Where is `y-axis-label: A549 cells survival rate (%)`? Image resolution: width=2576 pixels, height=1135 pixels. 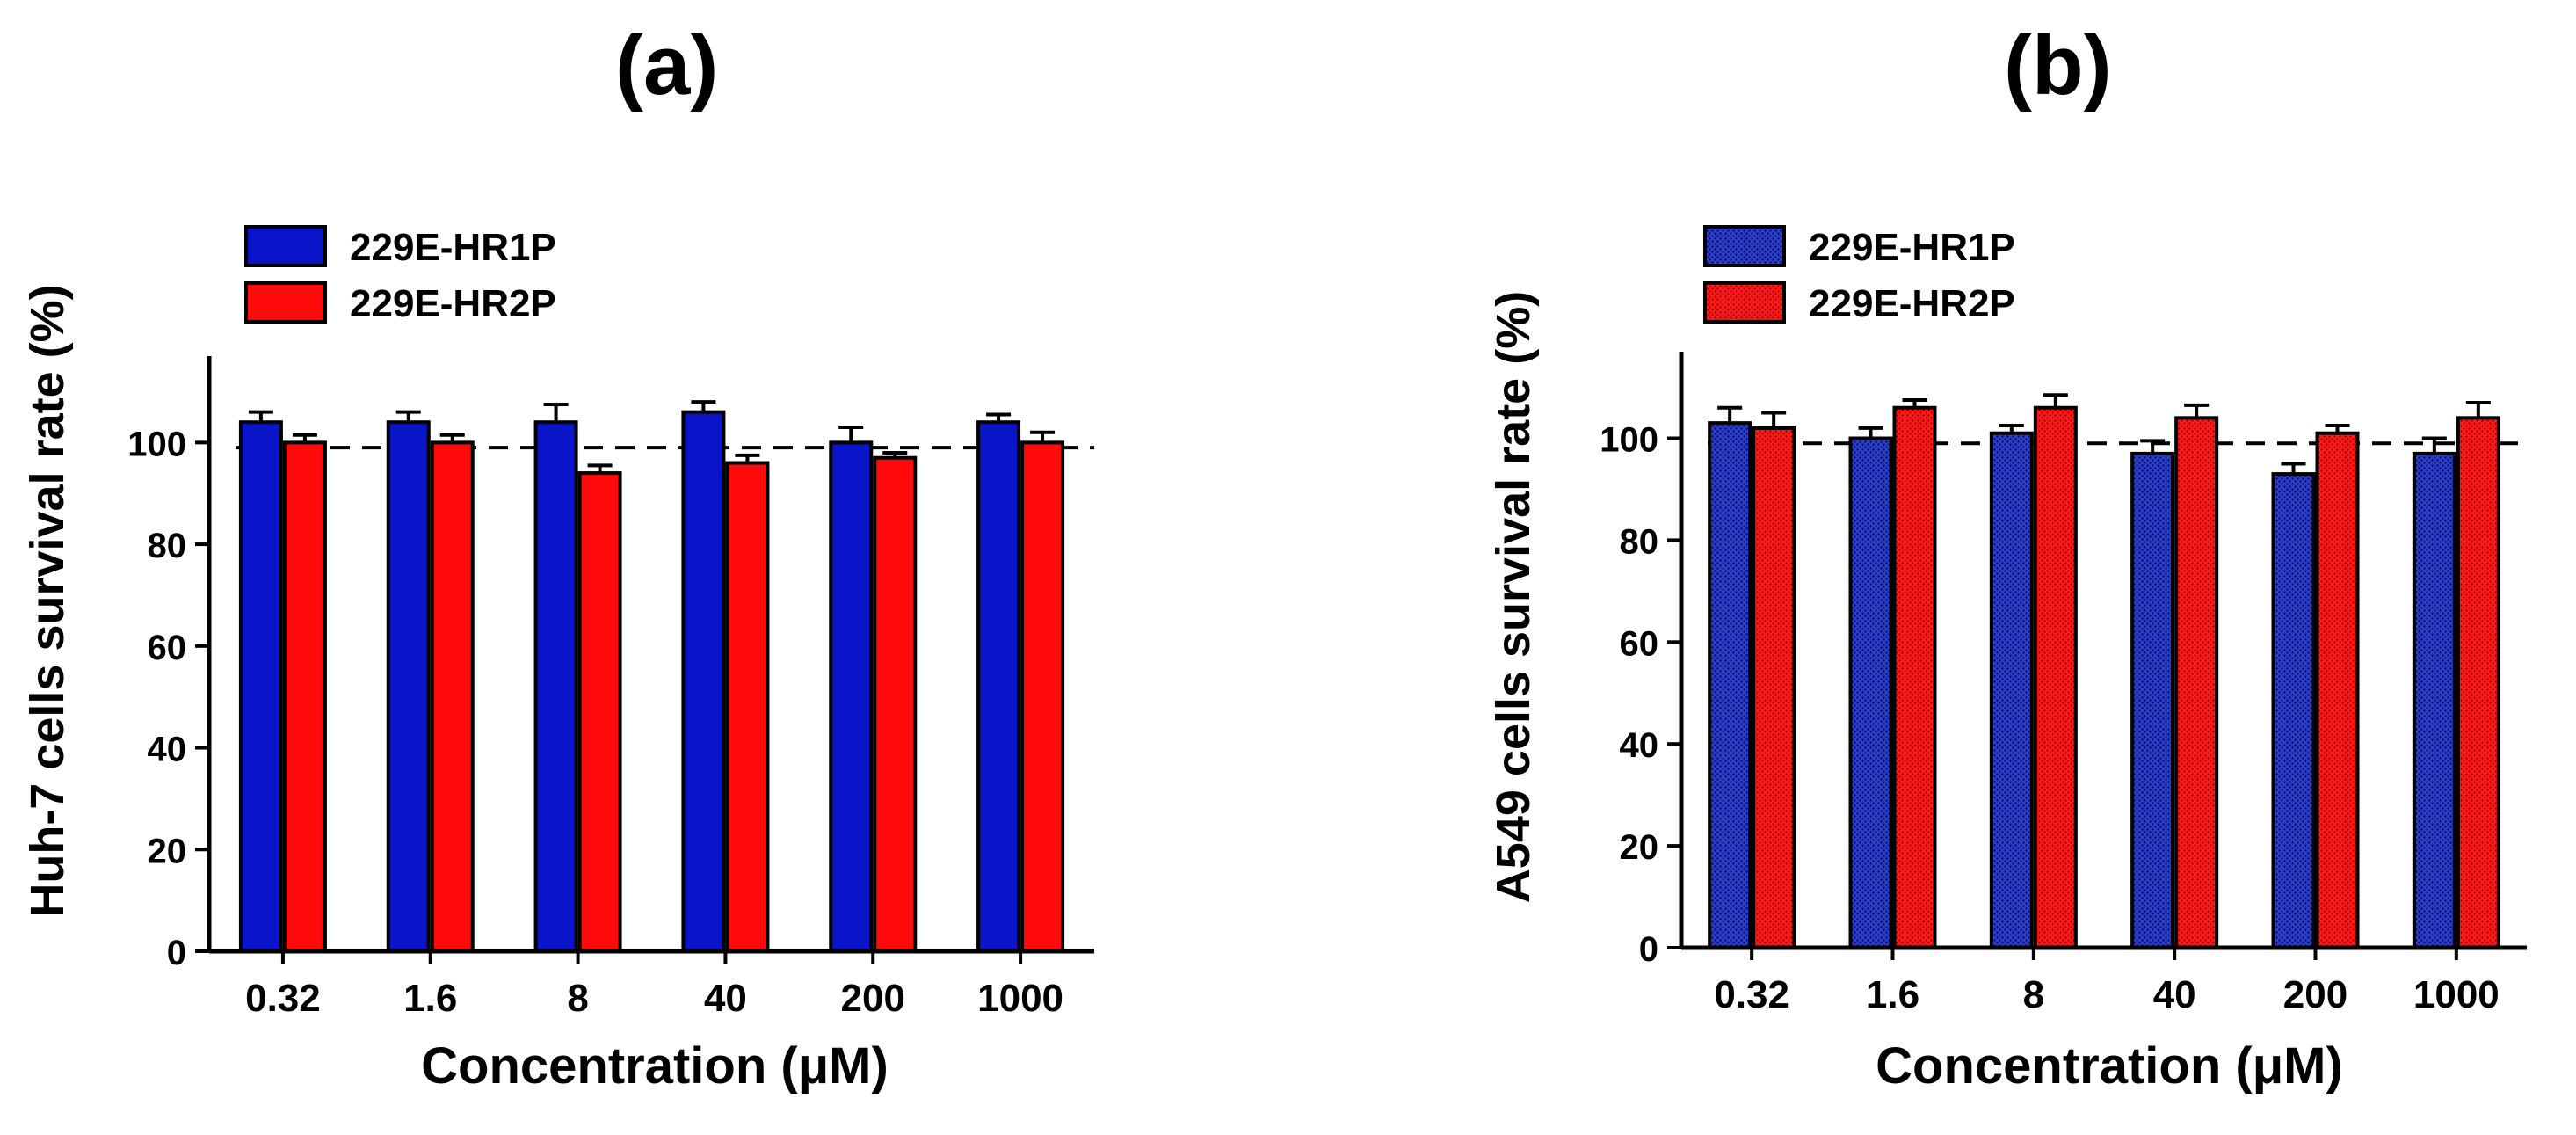 y-axis-label: A549 cells survival rate (%) is located at coordinates (1513, 597).